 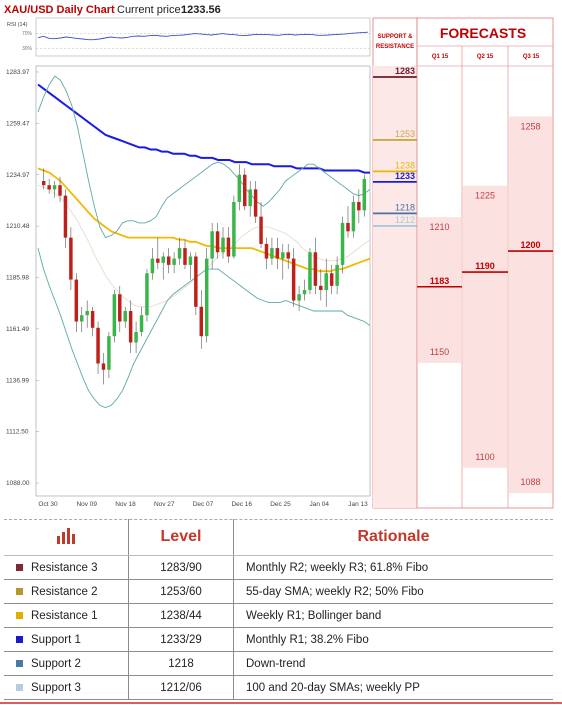 I want to click on y-tick-label: 1161.49, so click(x=17, y=329).